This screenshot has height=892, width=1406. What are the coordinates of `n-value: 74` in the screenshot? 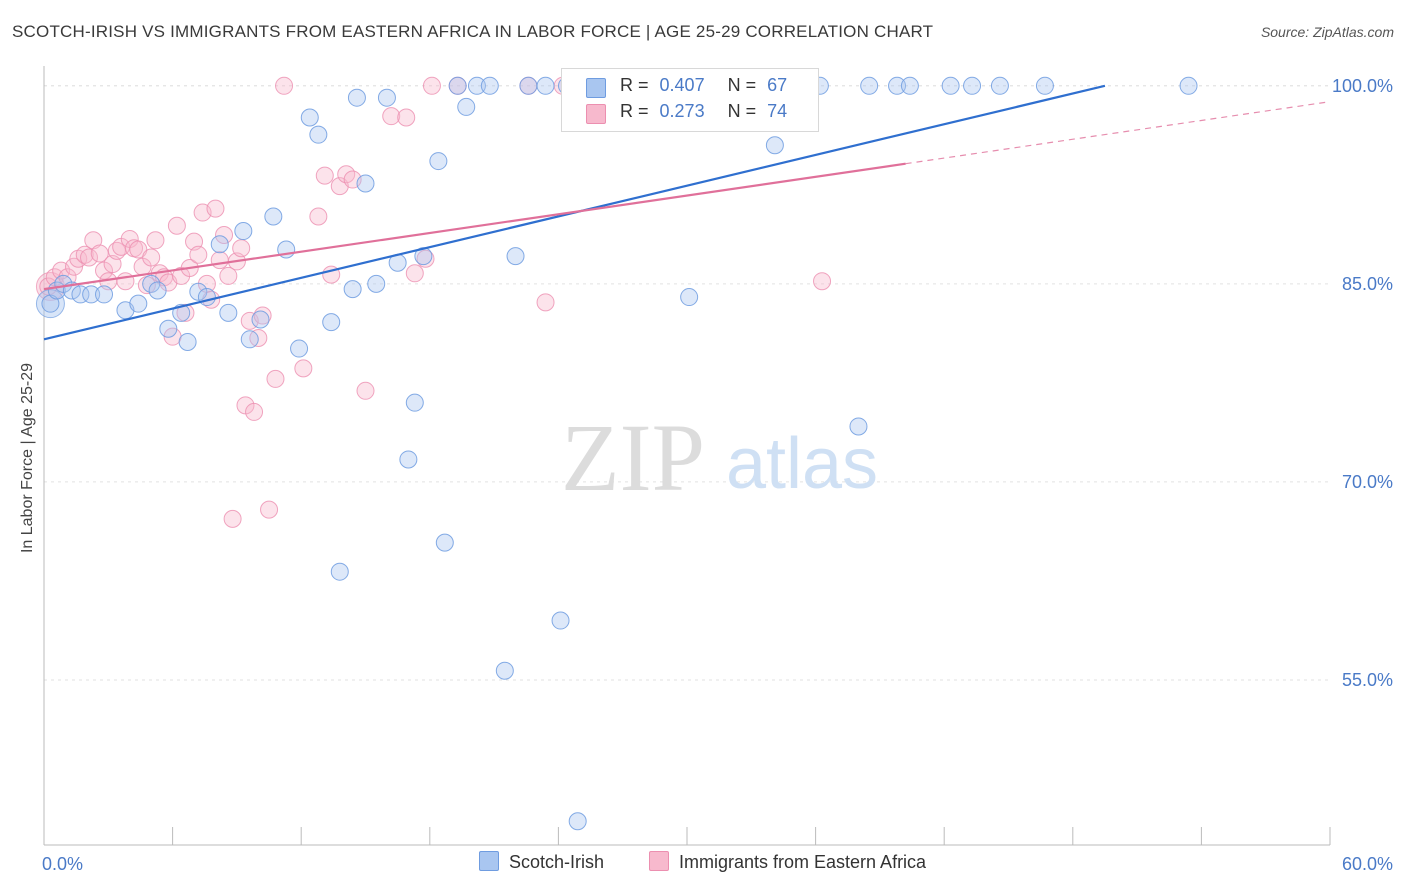 It's located at (777, 111).